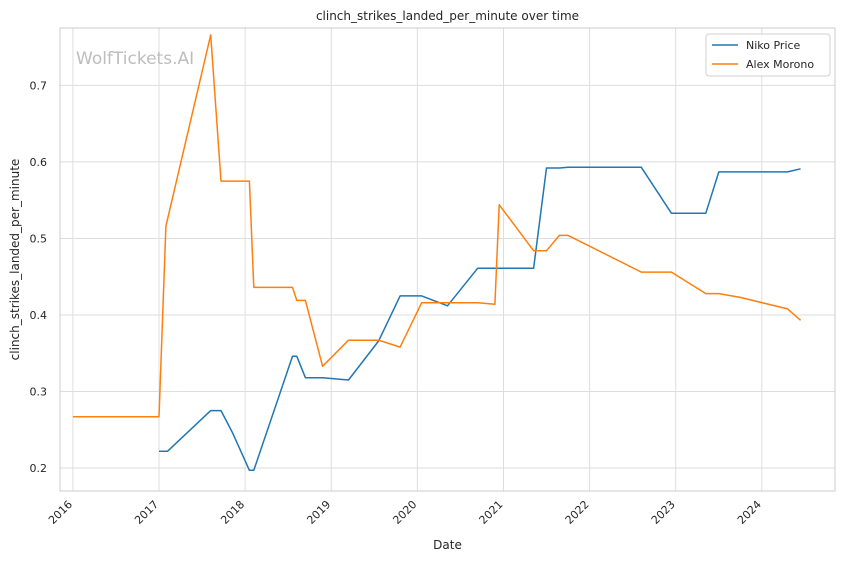  I want to click on legend: Niko Price Alex Morono, so click(768, 55).